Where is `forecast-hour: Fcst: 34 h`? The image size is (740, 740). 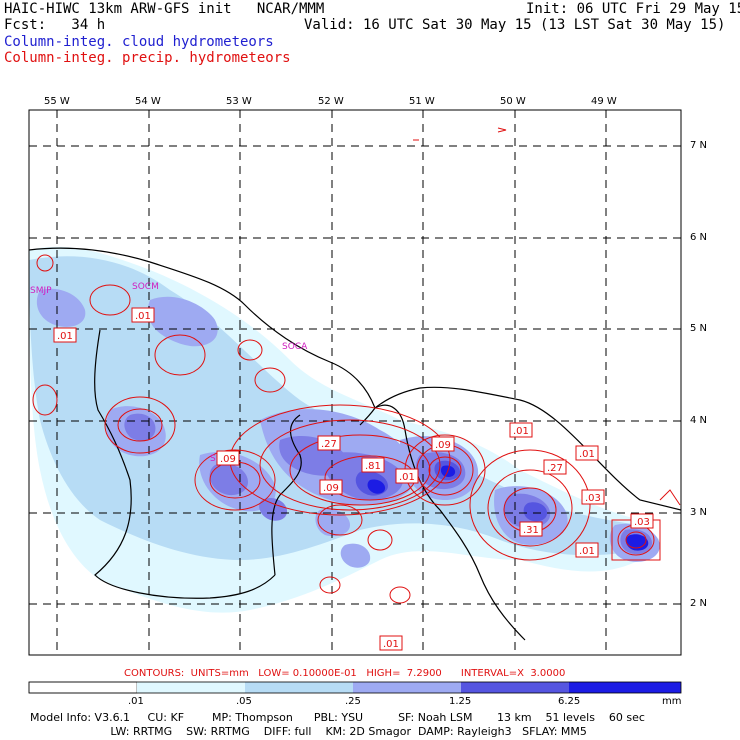
forecast-hour: Fcst: 34 h is located at coordinates (55, 25).